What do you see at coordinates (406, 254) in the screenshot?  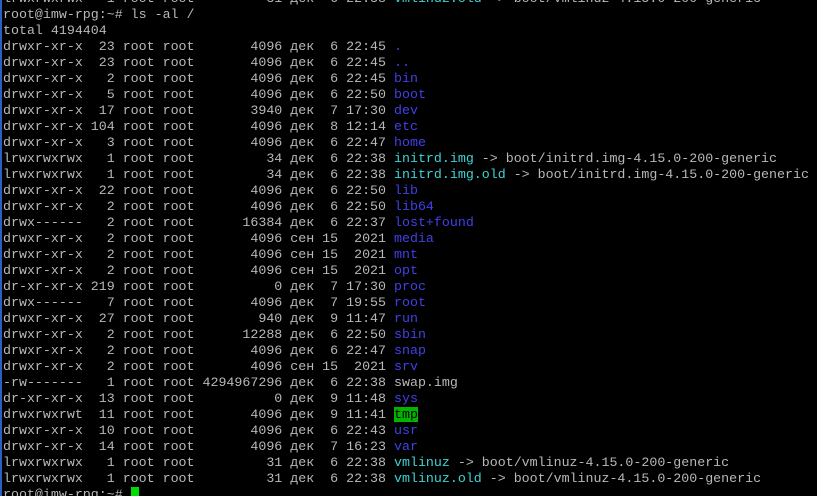 I see `entry-name: mnt` at bounding box center [406, 254].